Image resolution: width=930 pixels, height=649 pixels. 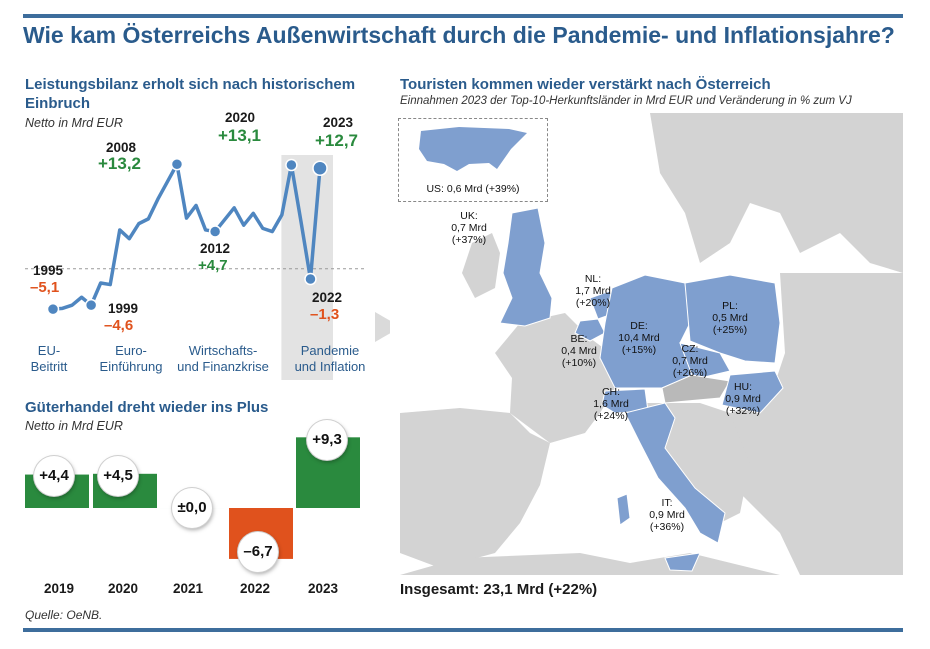 I want to click on de-label: DE: 10,4 Mrd (+15%), so click(x=639, y=338).